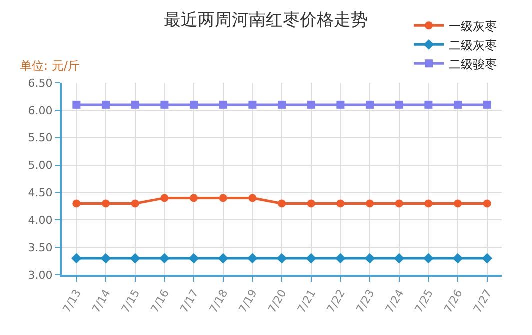 The height and width of the screenshot is (335, 532). Describe the element at coordinates (40, 275) in the screenshot. I see `y-tick-label: 3.00` at that location.